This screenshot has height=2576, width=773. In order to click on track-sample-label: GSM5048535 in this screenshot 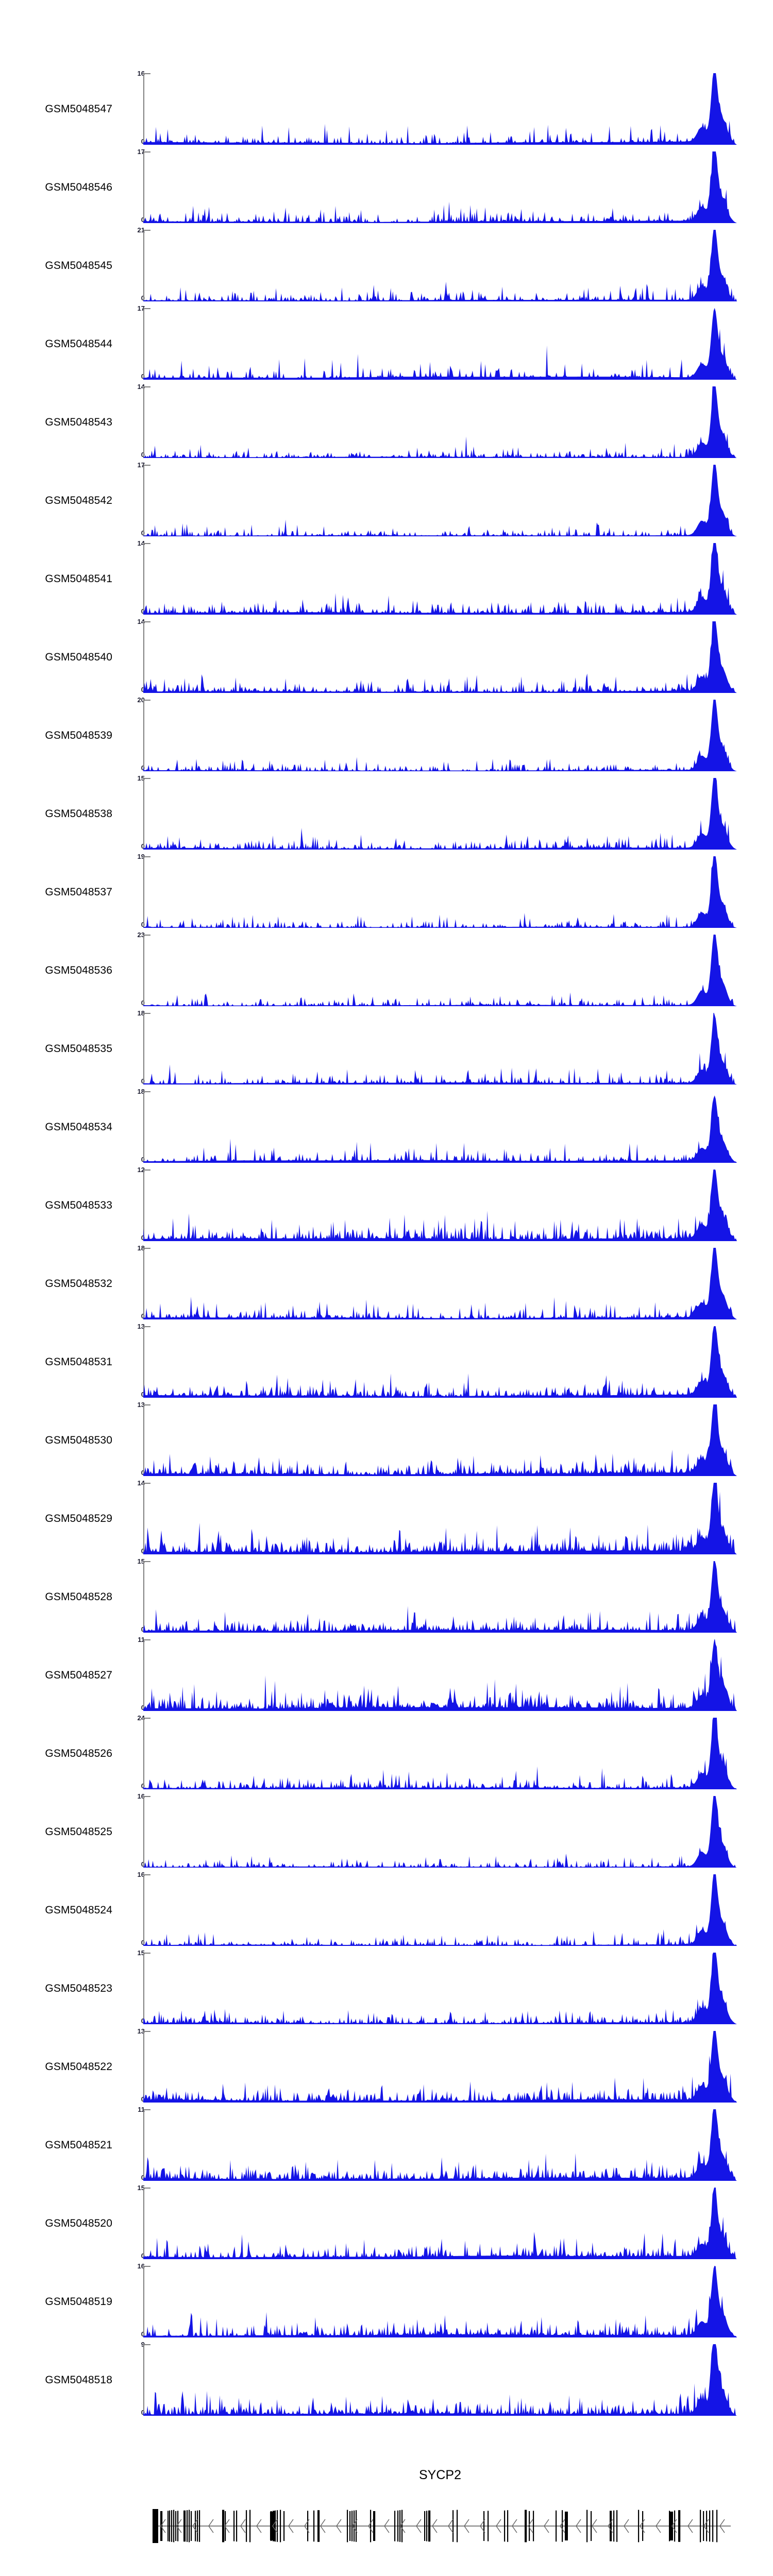, I will do `click(78, 1049)`.